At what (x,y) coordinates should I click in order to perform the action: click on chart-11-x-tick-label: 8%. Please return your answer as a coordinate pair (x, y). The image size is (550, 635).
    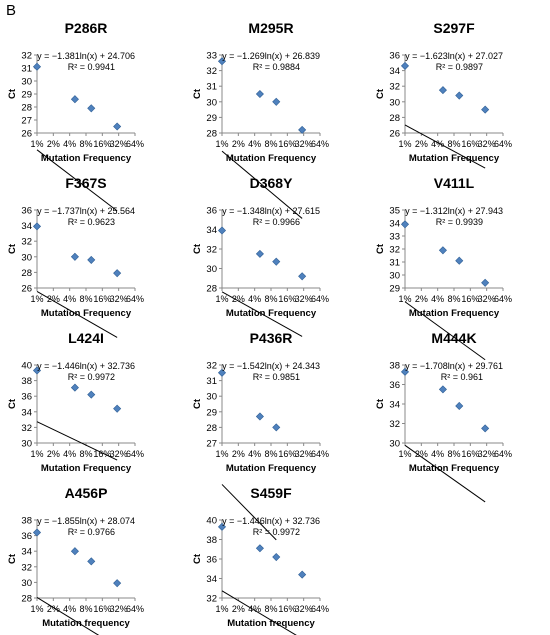
    Looking at the image, I should click on (270, 609).